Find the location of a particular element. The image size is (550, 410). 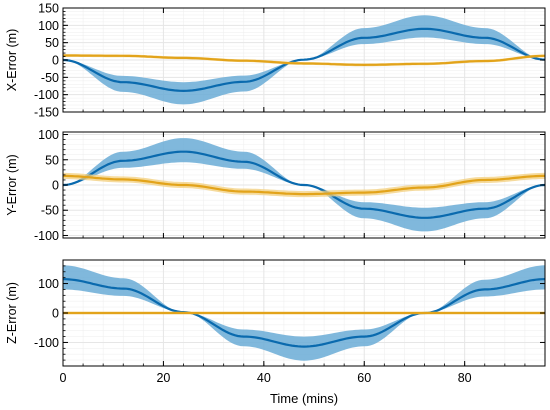

y-axis-label: Z-Error (m) is located at coordinates (12, 313).